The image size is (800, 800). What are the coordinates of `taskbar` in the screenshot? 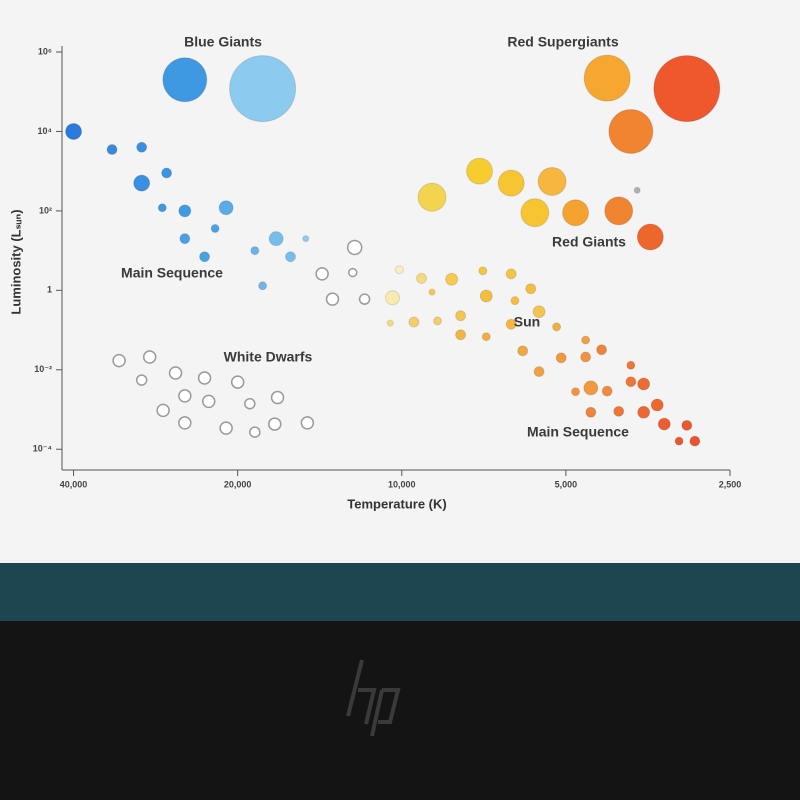 It's located at (400, 592).